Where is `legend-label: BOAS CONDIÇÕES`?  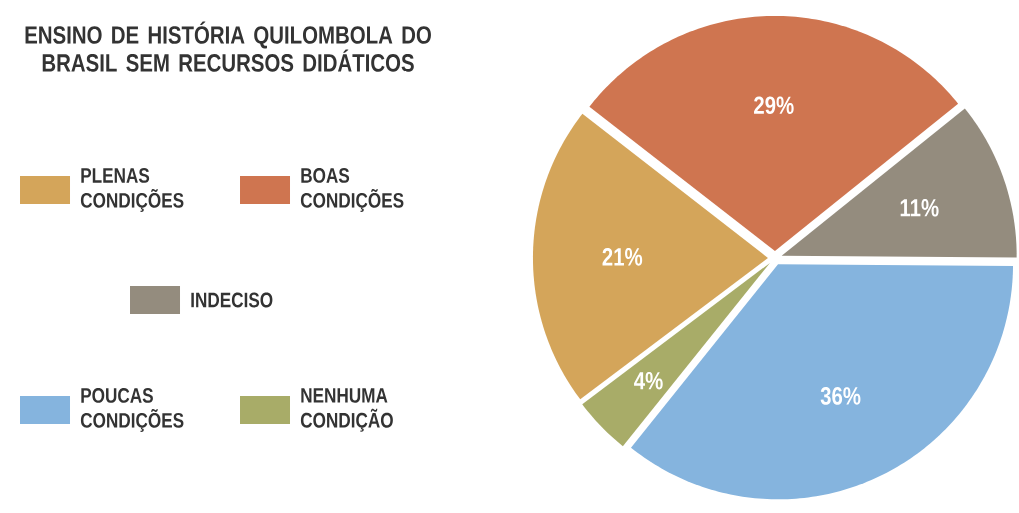
legend-label: BOAS CONDIÇÕES is located at coordinates (352, 190).